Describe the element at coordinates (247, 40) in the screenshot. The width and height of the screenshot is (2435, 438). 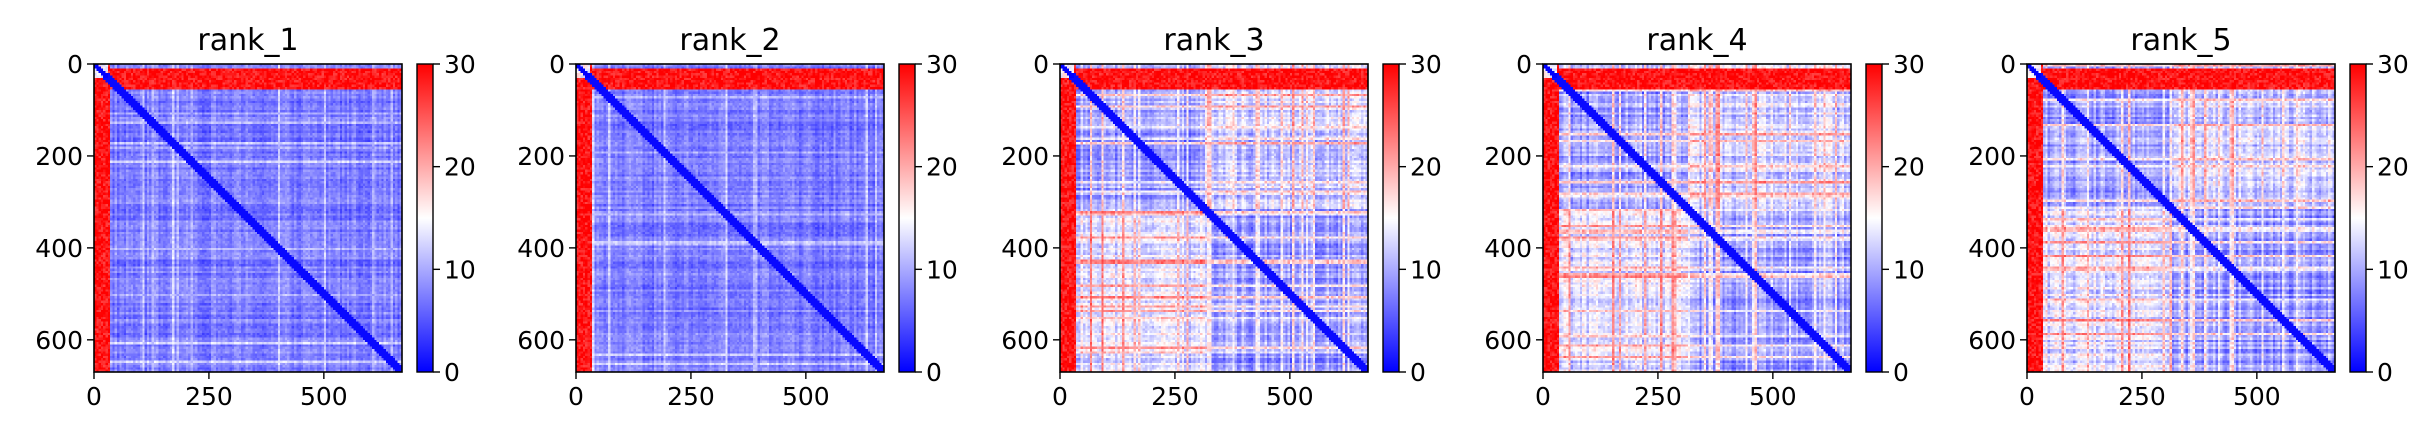
I see `panel-title: rank_1` at that location.